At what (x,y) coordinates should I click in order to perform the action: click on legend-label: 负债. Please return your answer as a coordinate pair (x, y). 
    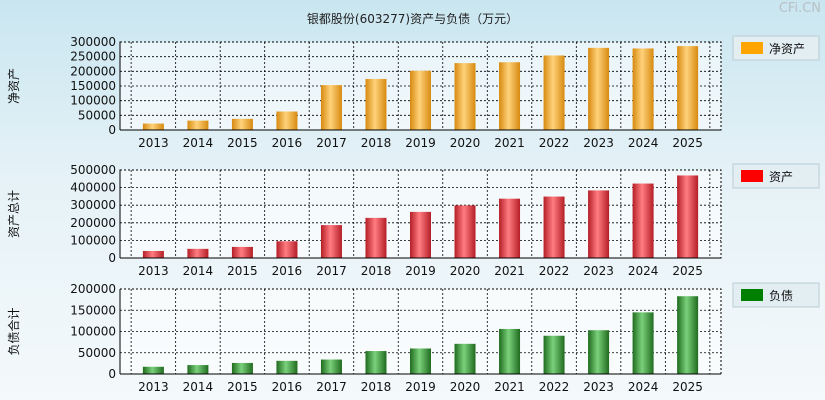
    Looking at the image, I should click on (781, 296).